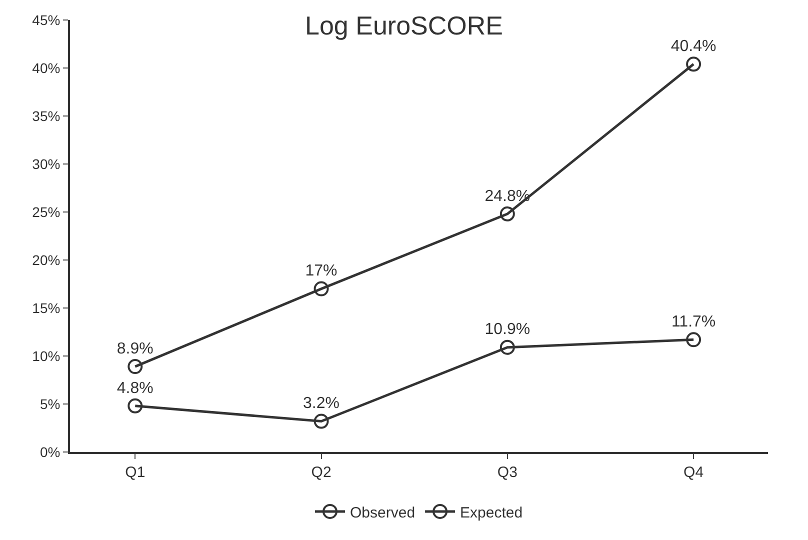 This screenshot has width=808, height=540. I want to click on y-tick-label: 15%, so click(46, 308).